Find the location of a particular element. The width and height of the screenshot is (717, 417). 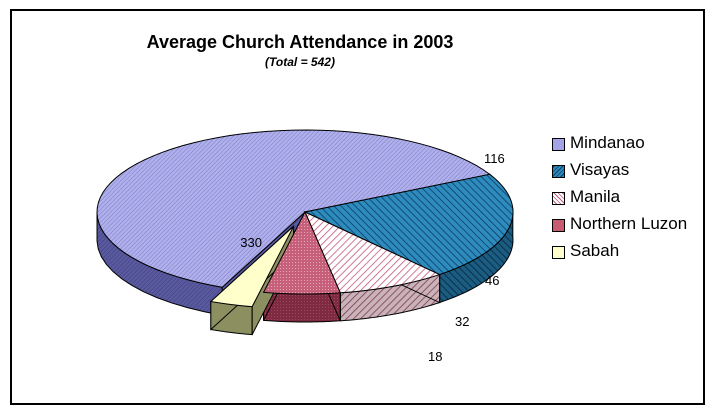

pie-slice-visayas is located at coordinates (408, 224).